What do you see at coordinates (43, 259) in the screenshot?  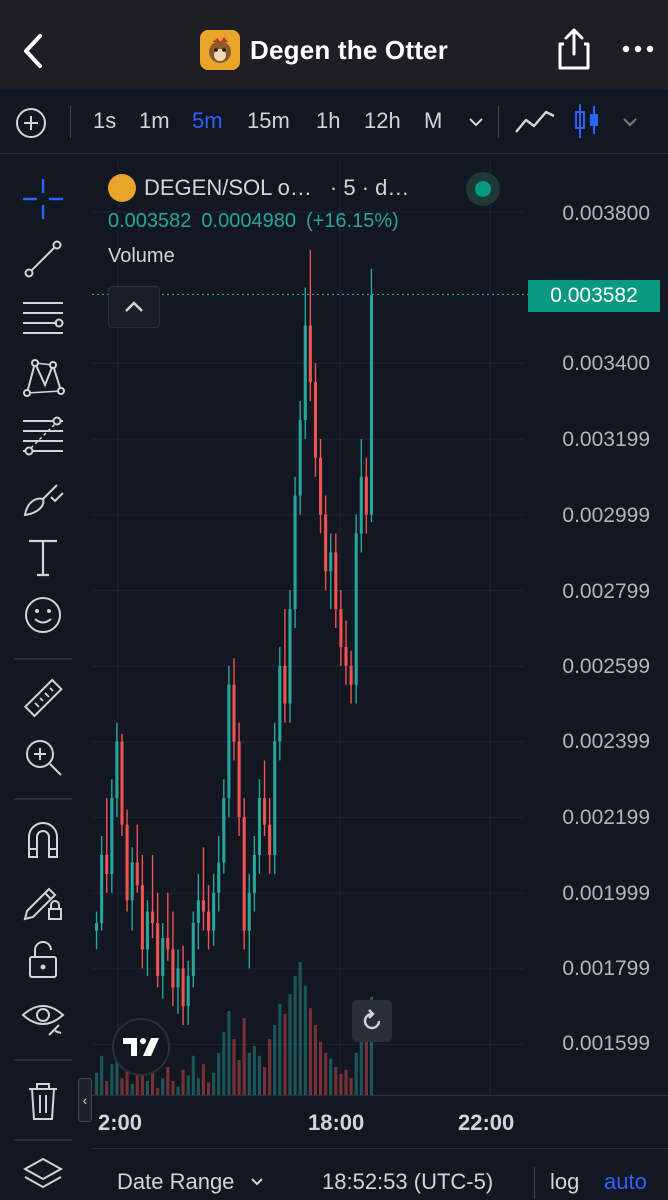 I see `trend-line-icon` at bounding box center [43, 259].